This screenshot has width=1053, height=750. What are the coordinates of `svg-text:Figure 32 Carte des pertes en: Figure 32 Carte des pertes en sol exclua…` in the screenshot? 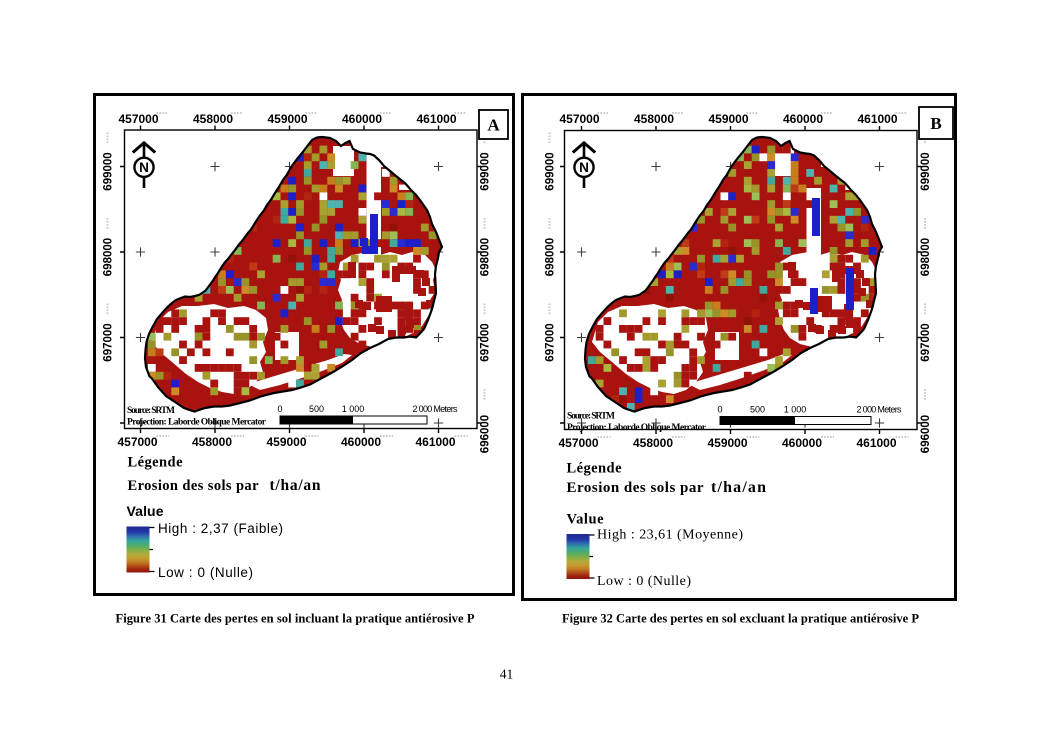 It's located at (740, 619).